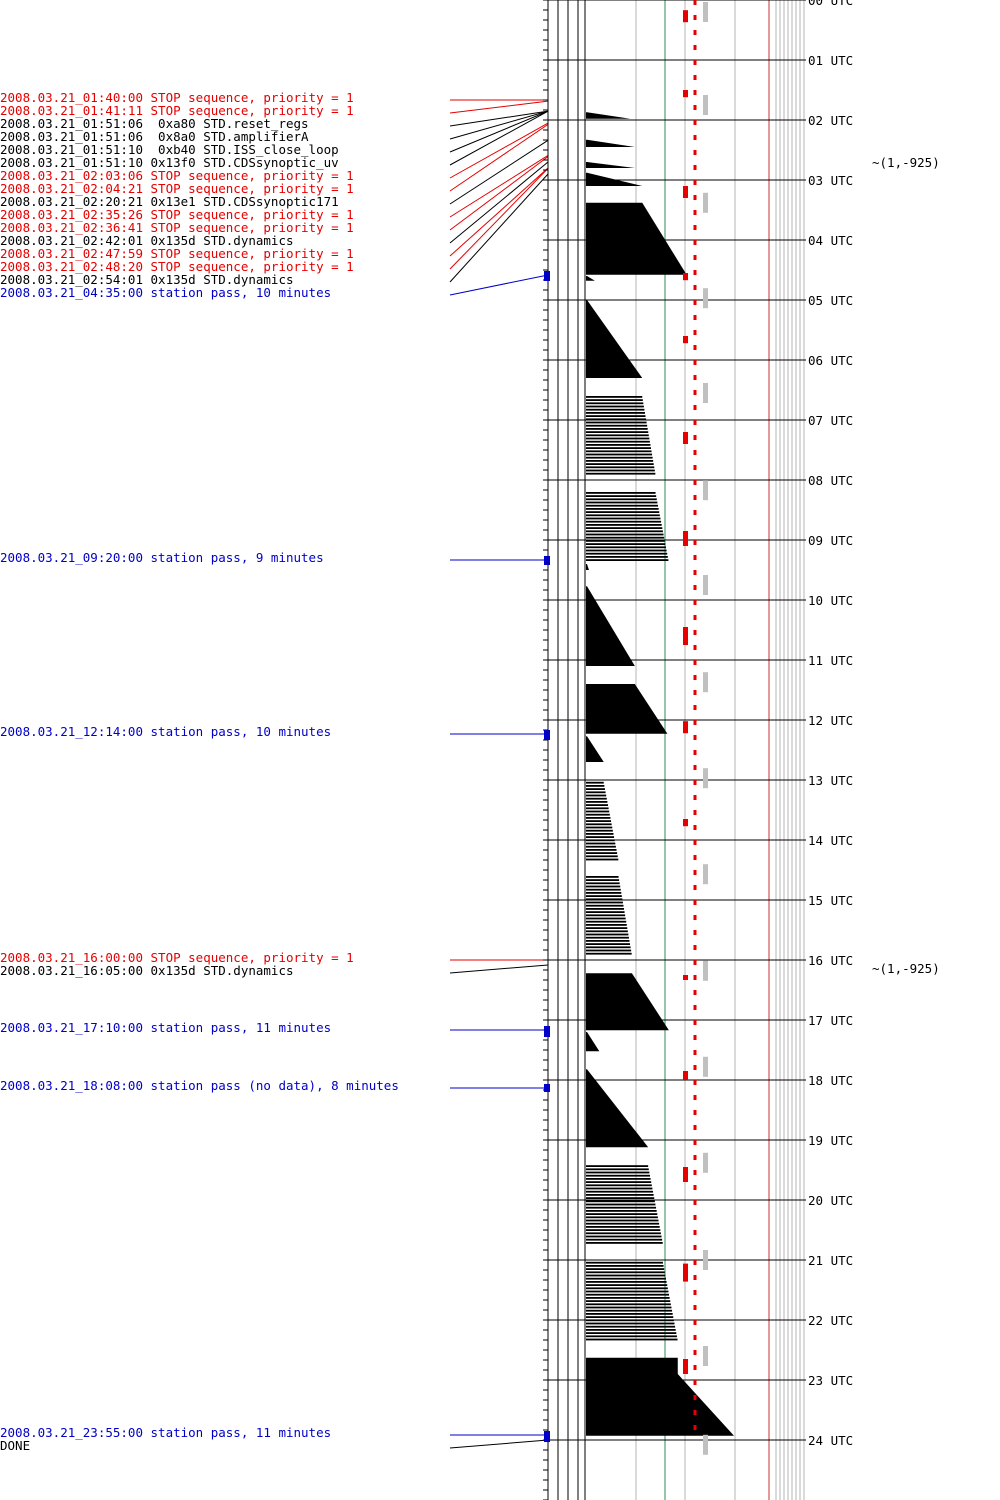  Describe the element at coordinates (147, 240) in the screenshot. I see `event-label-command: 2008.03.21_02:42:01 0x135d STD.dynamics` at that location.